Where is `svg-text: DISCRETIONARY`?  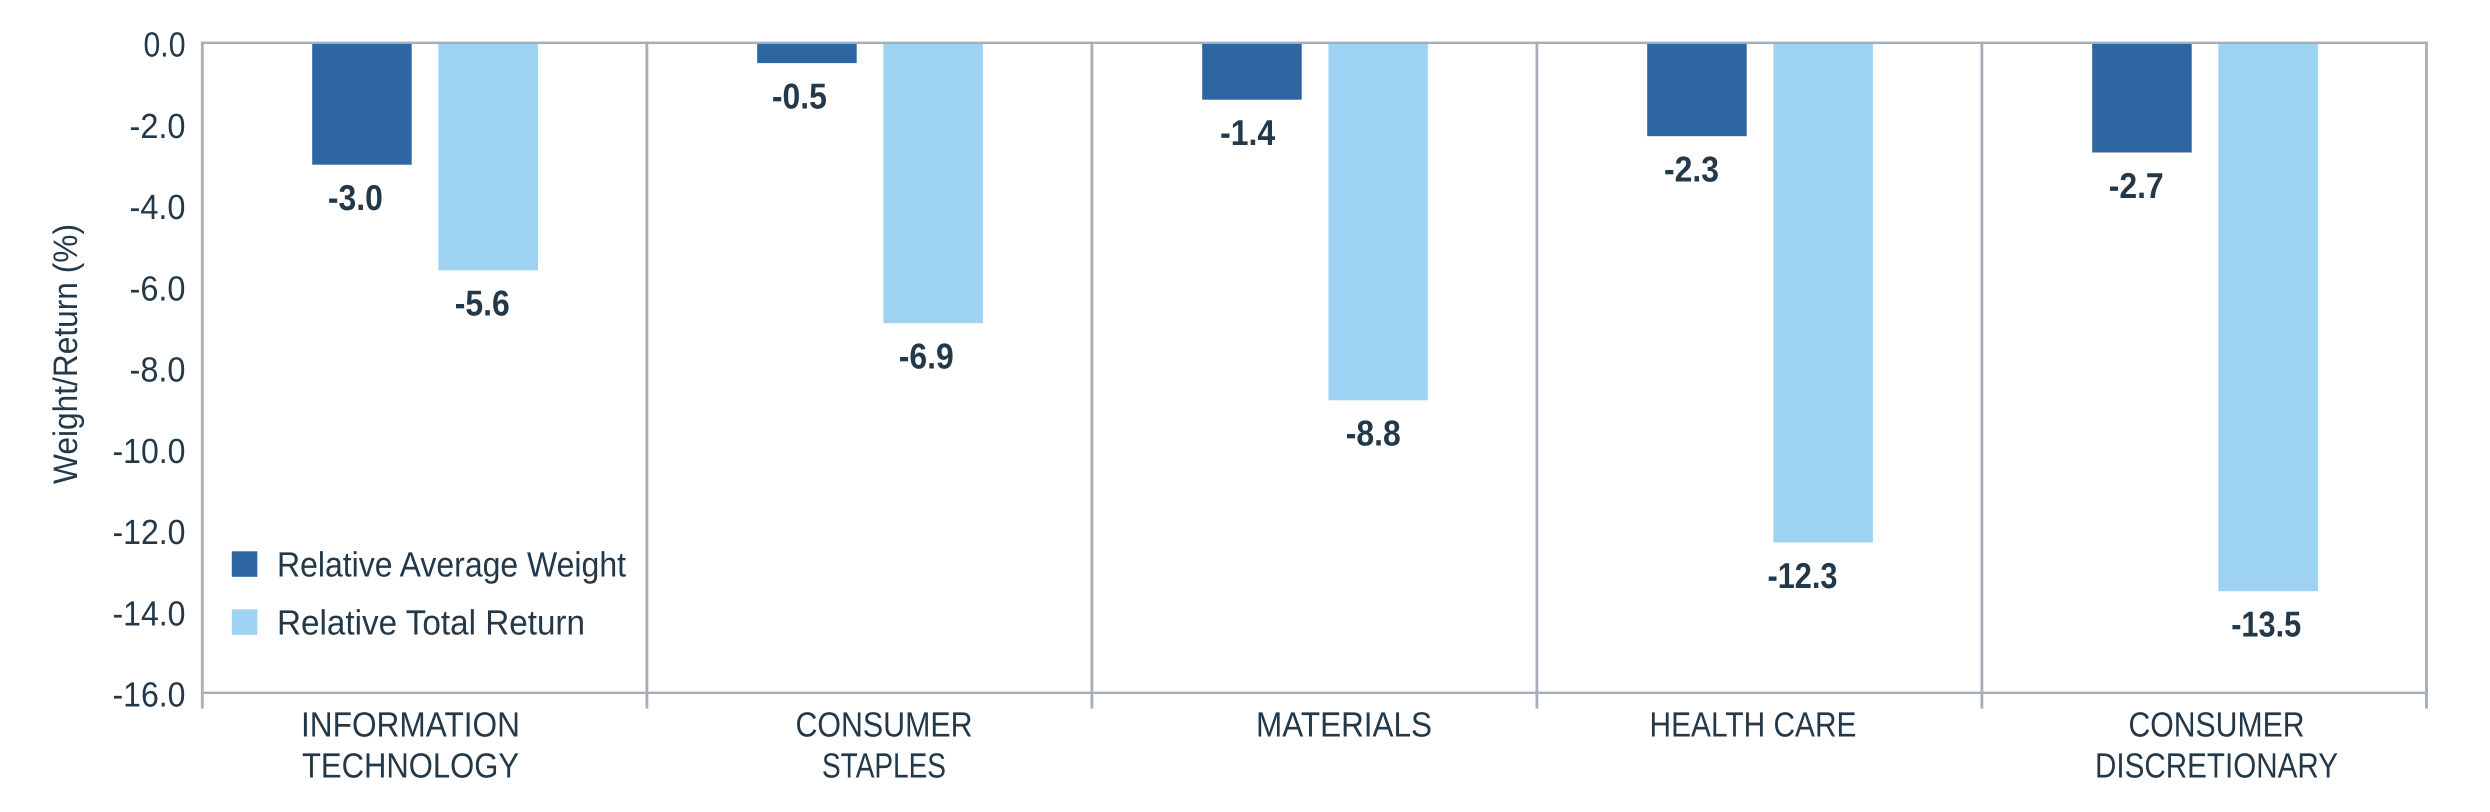 svg-text: DISCRETIONARY is located at coordinates (2216, 765).